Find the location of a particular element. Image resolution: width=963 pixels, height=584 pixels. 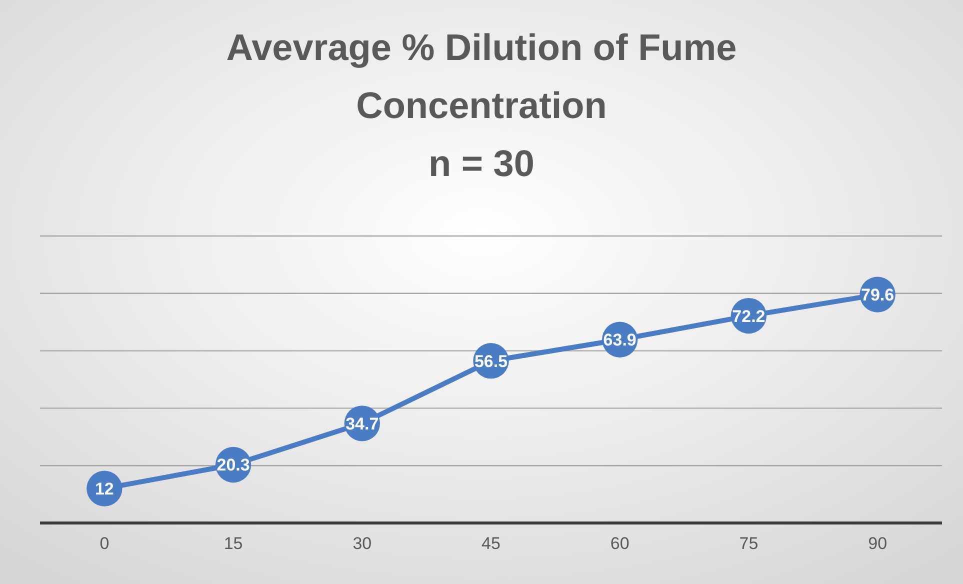

x-tick-label: 0 is located at coordinates (105, 544).